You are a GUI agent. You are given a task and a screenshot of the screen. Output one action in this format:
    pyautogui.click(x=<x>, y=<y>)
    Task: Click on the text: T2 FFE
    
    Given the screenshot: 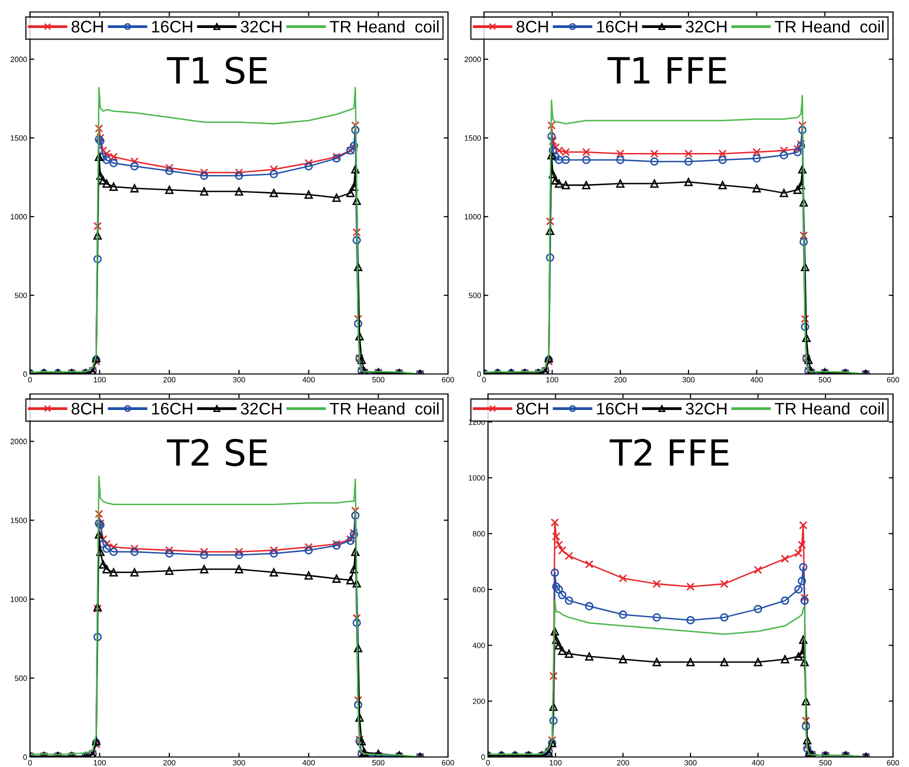 What is the action you would take?
    pyautogui.click(x=669, y=452)
    